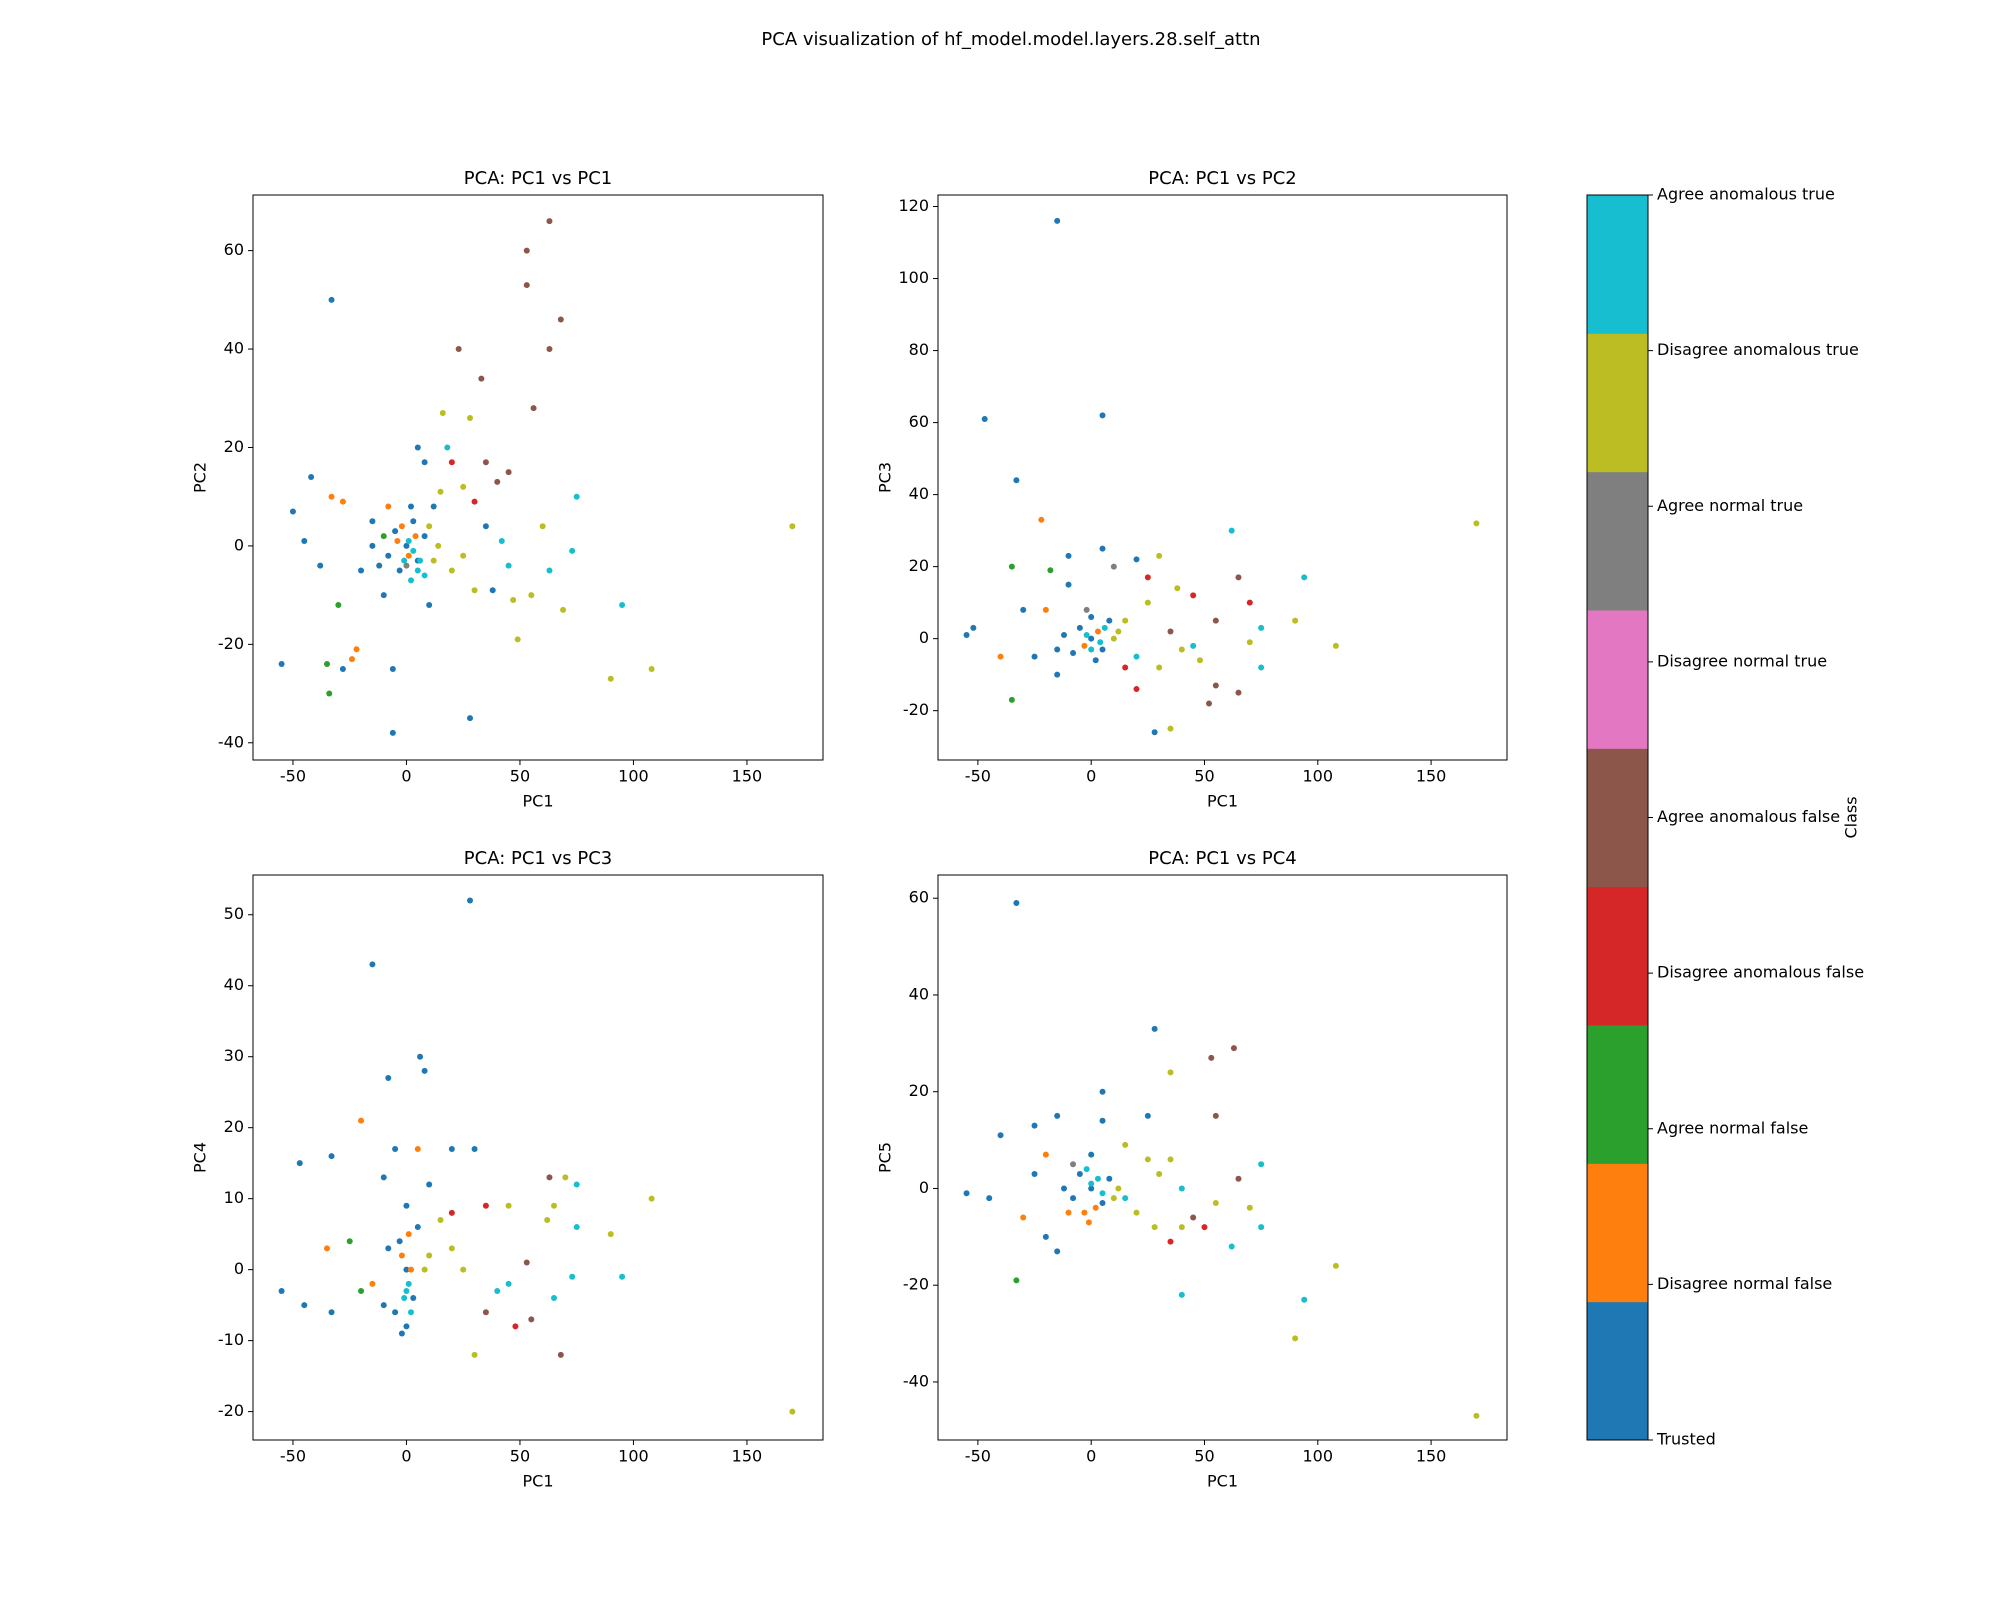 The image size is (2000, 1600). Describe the element at coordinates (919, 565) in the screenshot. I see `y-tick-label: 20` at that location.